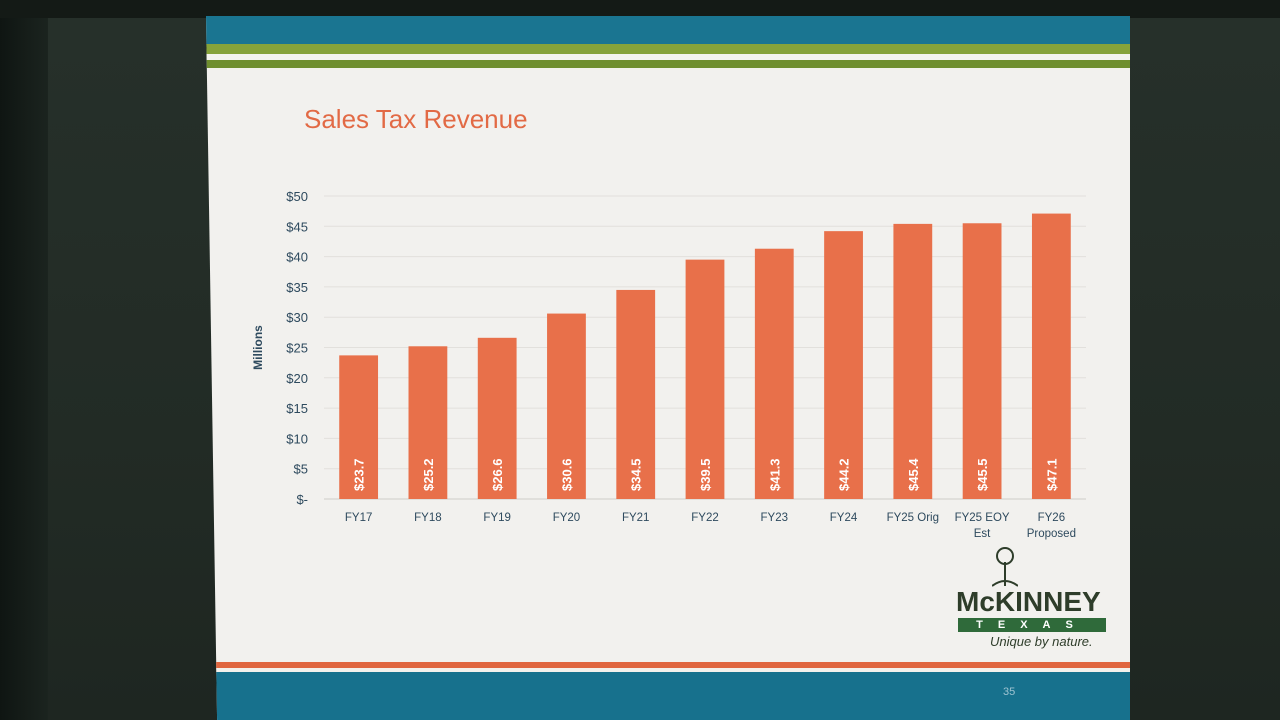 The height and width of the screenshot is (720, 1280). What do you see at coordinates (1041, 641) in the screenshot?
I see `logo-tagline: Unique by nature.` at bounding box center [1041, 641].